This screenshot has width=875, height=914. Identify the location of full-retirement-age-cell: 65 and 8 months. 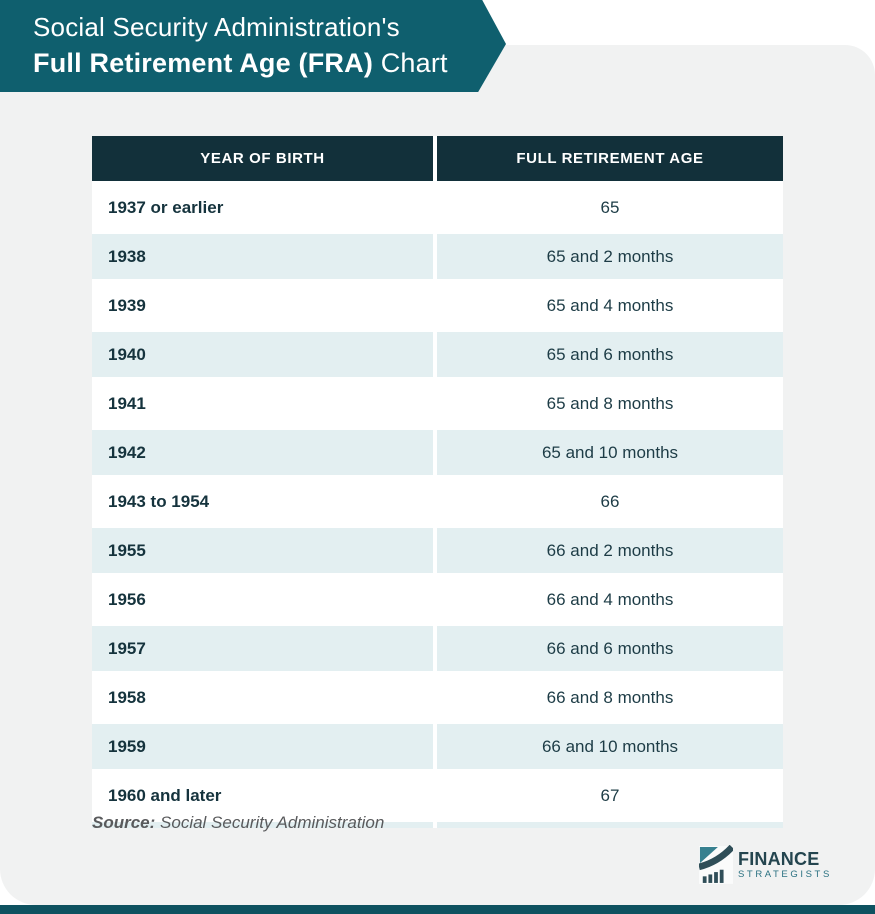
(610, 405).